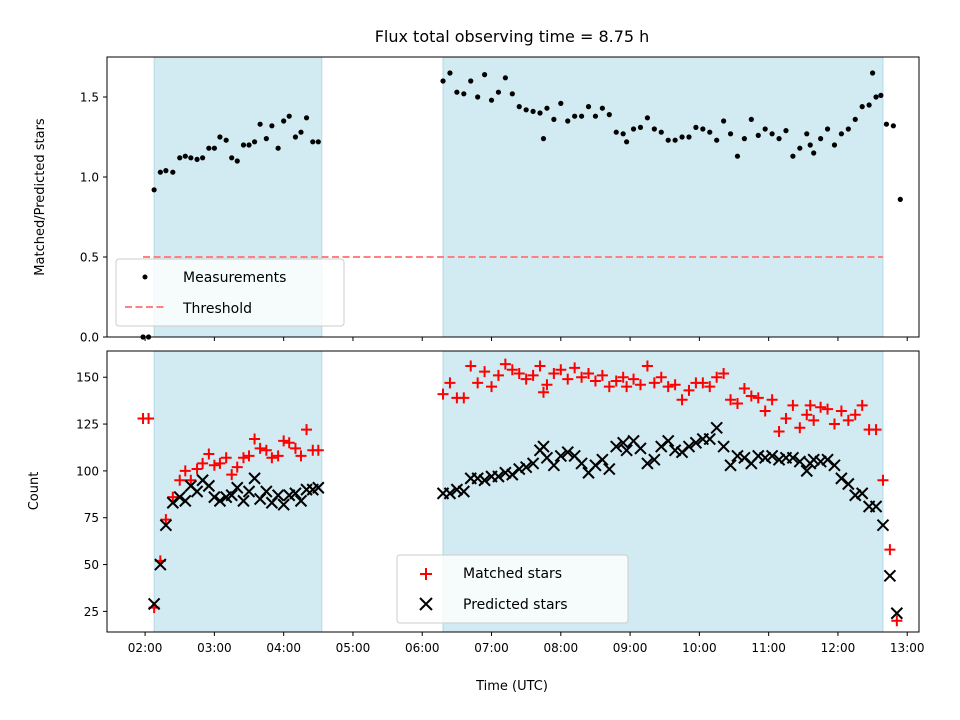 Image resolution: width=960 pixels, height=720 pixels. I want to click on top-y-ticks: 0.0 0.5 1.0 1.5, so click(93, 218).